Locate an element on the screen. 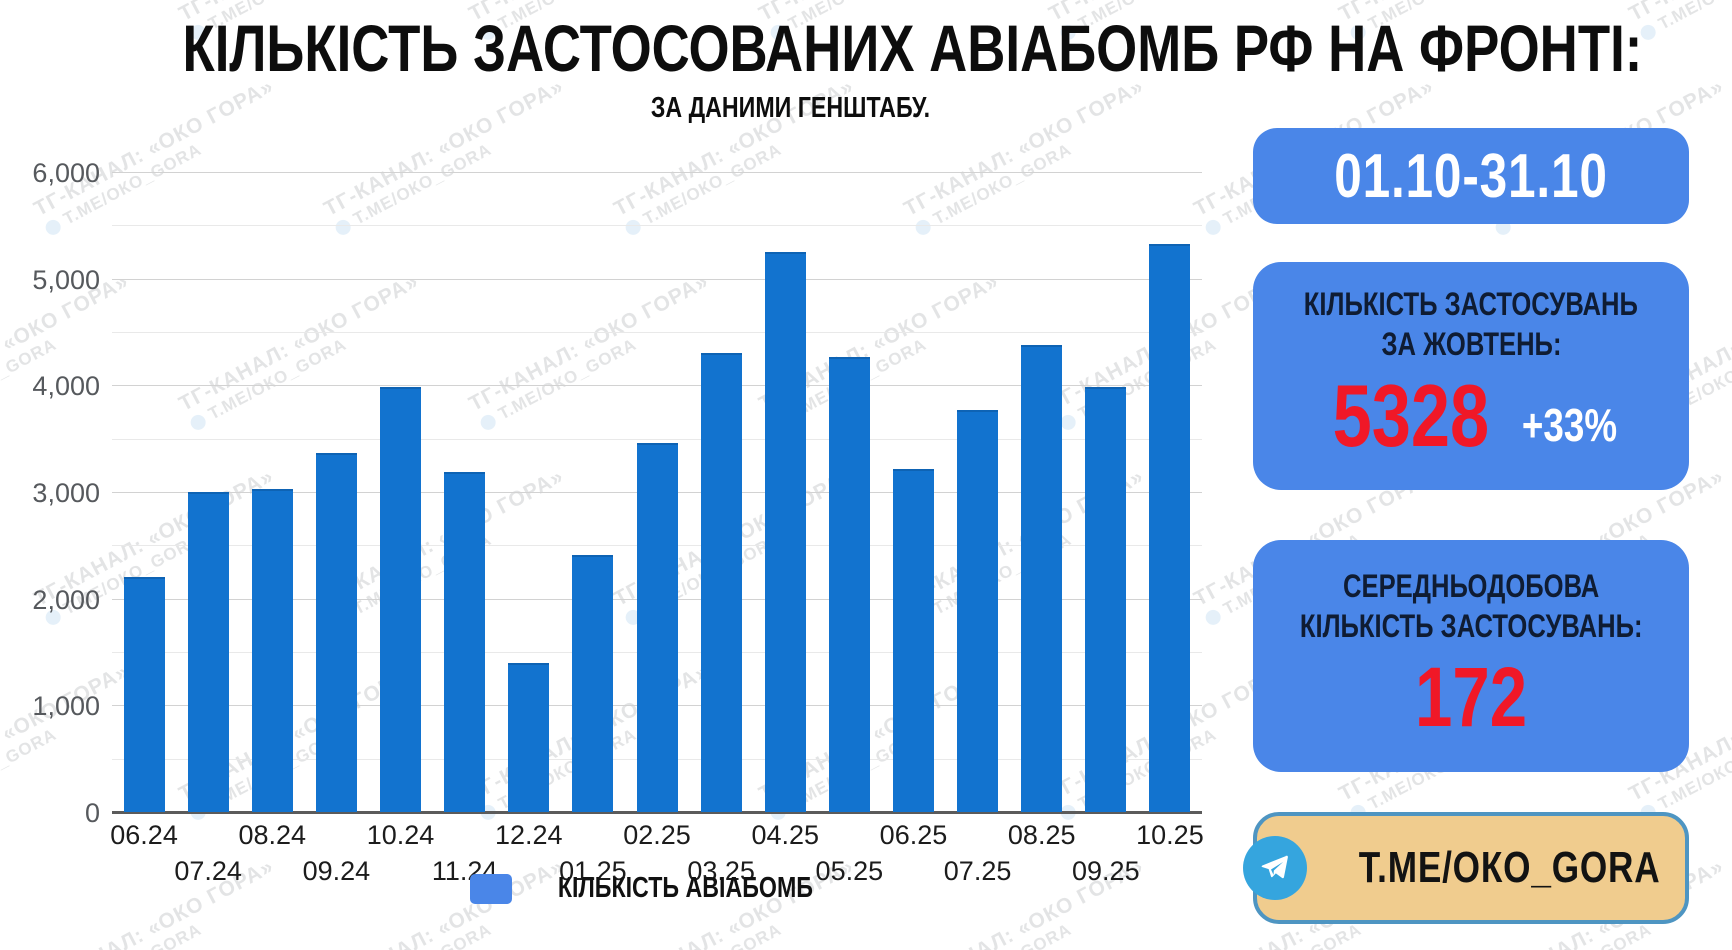 The height and width of the screenshot is (950, 1732). bar-05.25 is located at coordinates (849, 584).